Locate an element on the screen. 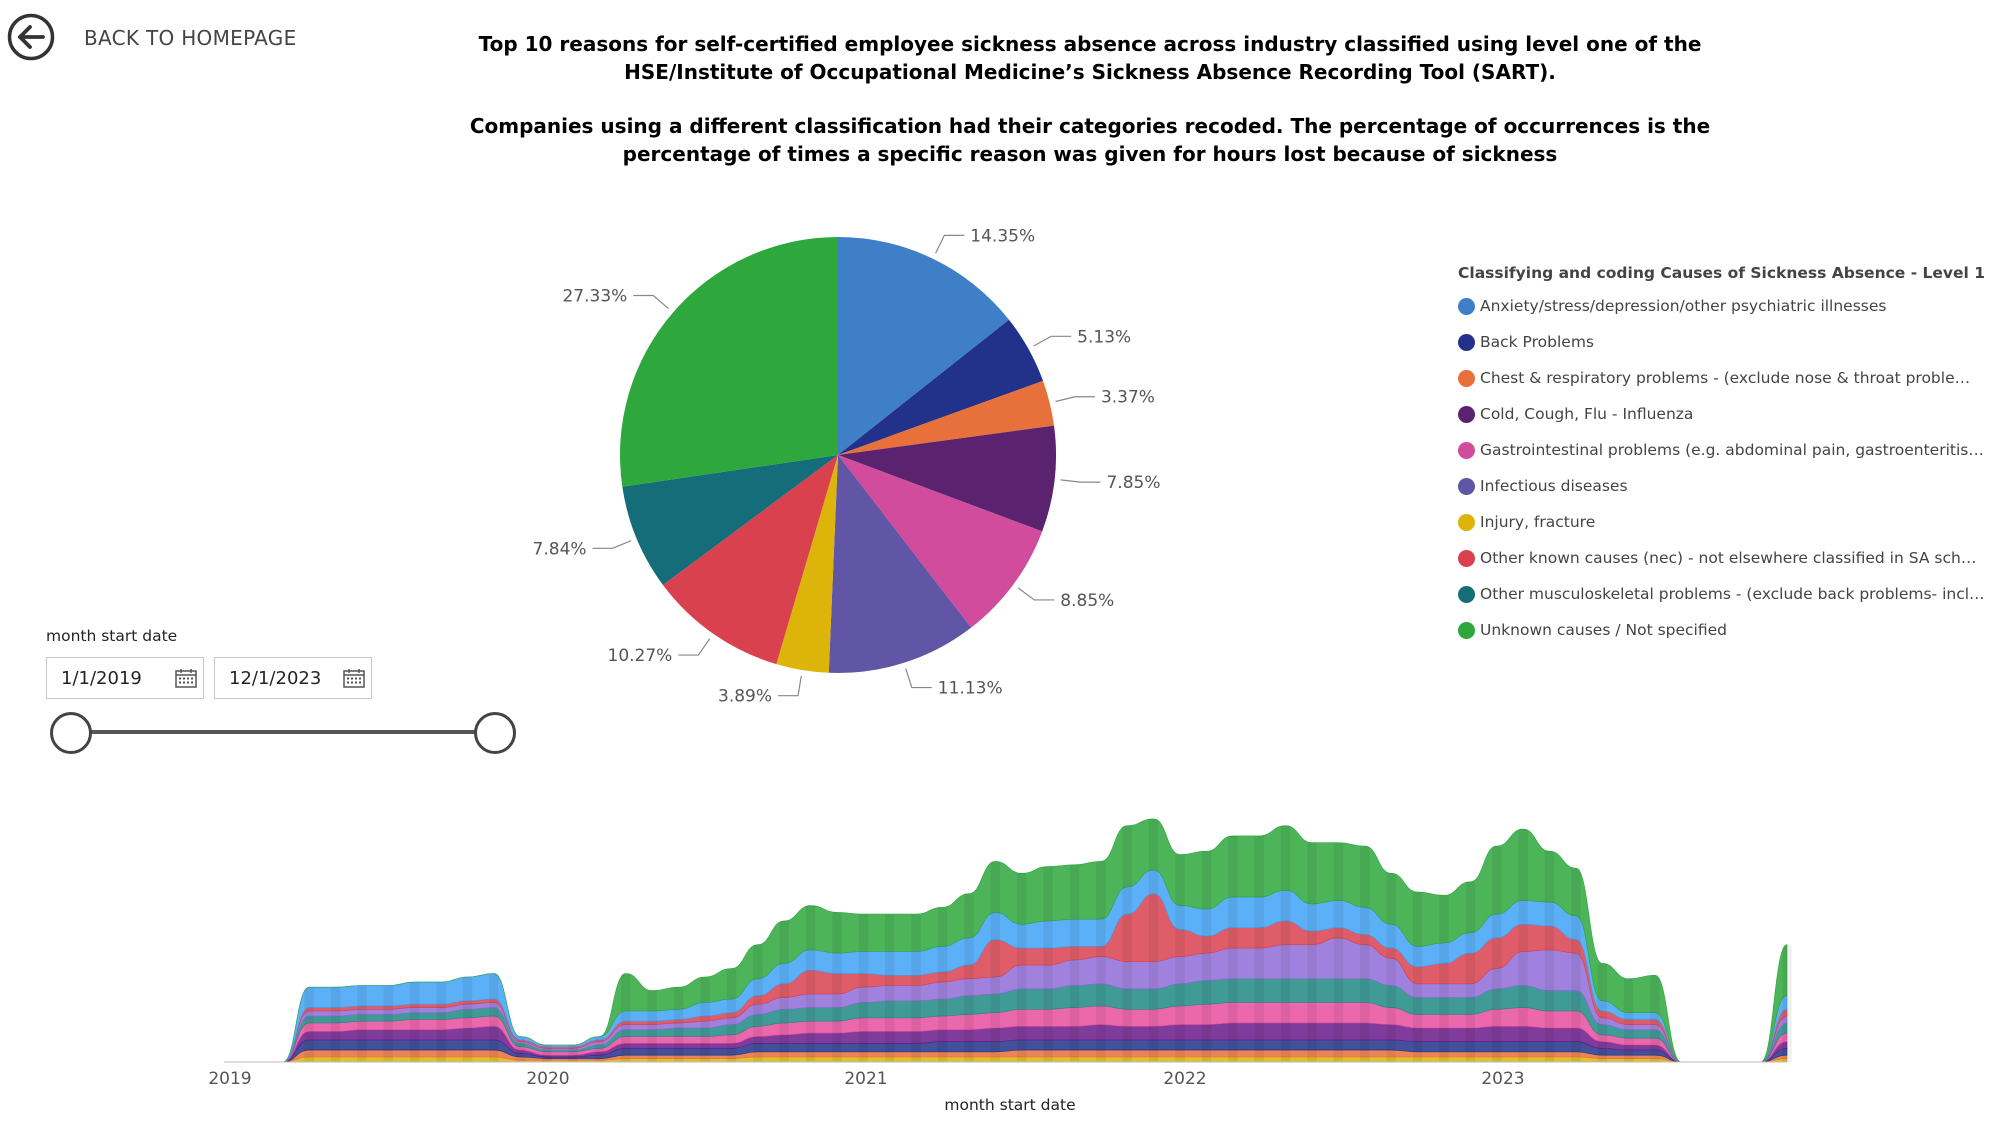  legend-item: Infectious diseases is located at coordinates (1728, 486).